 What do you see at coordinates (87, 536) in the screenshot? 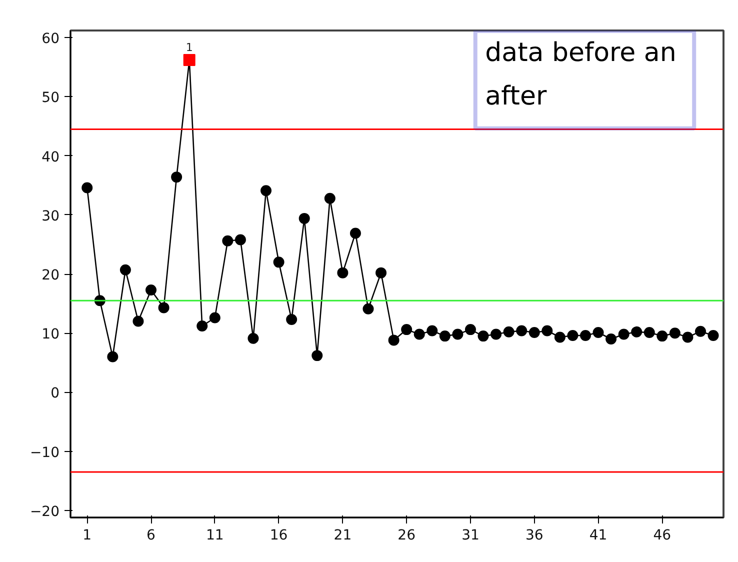
I see `x-tick-label: 1` at bounding box center [87, 536].